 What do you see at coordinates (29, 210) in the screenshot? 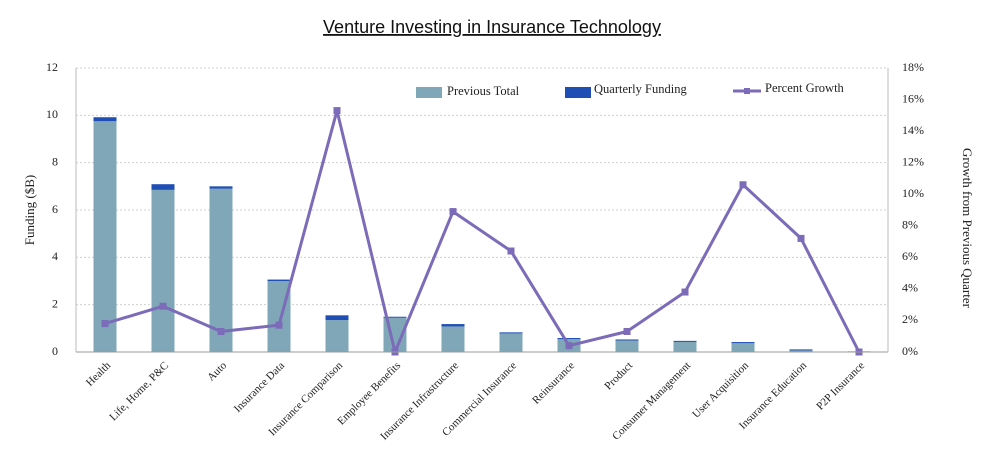
I see `y-axis-title: Funding ($B)` at bounding box center [29, 210].